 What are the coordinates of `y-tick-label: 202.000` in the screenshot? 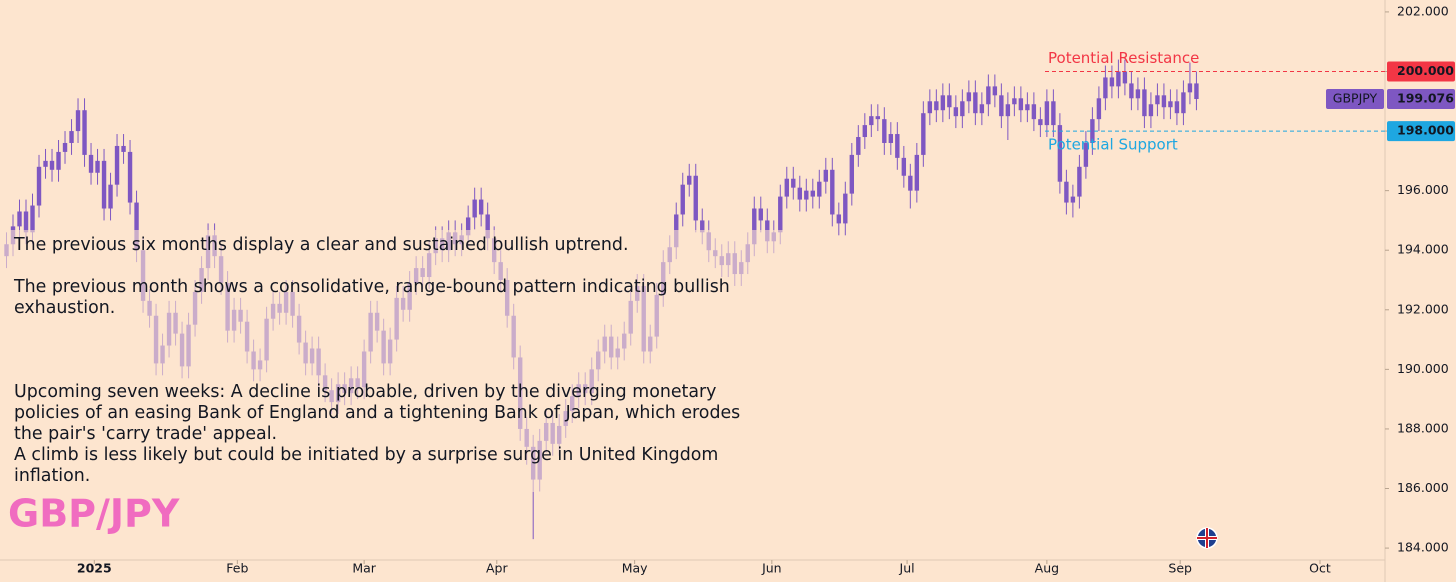 It's located at (1423, 10).